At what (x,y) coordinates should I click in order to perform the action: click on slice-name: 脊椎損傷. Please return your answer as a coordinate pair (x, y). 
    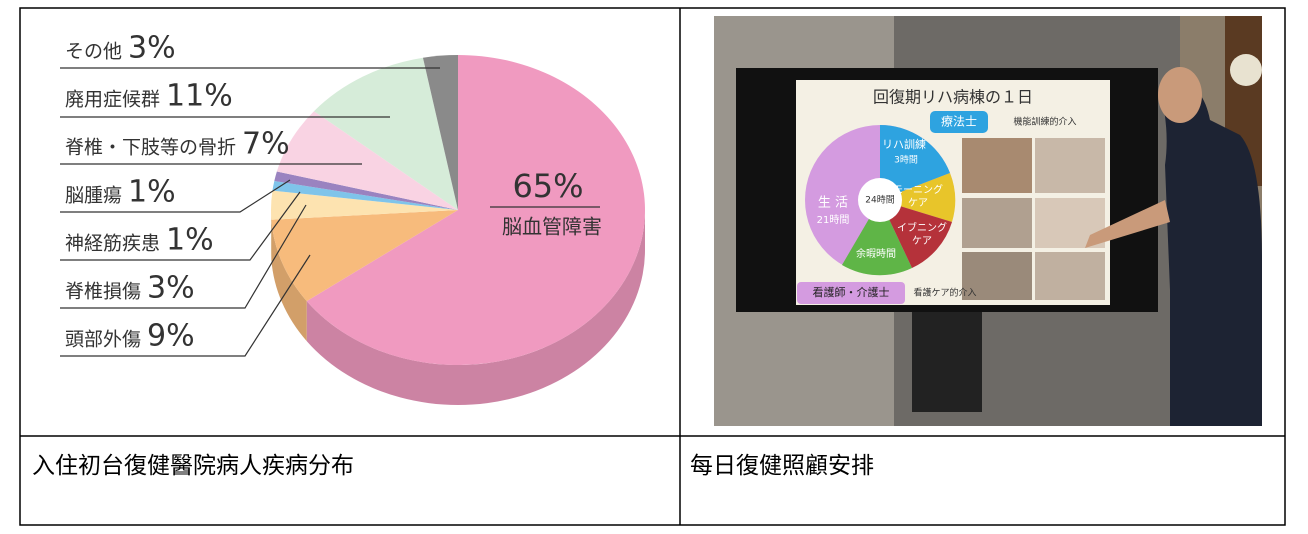
    Looking at the image, I should click on (103, 292).